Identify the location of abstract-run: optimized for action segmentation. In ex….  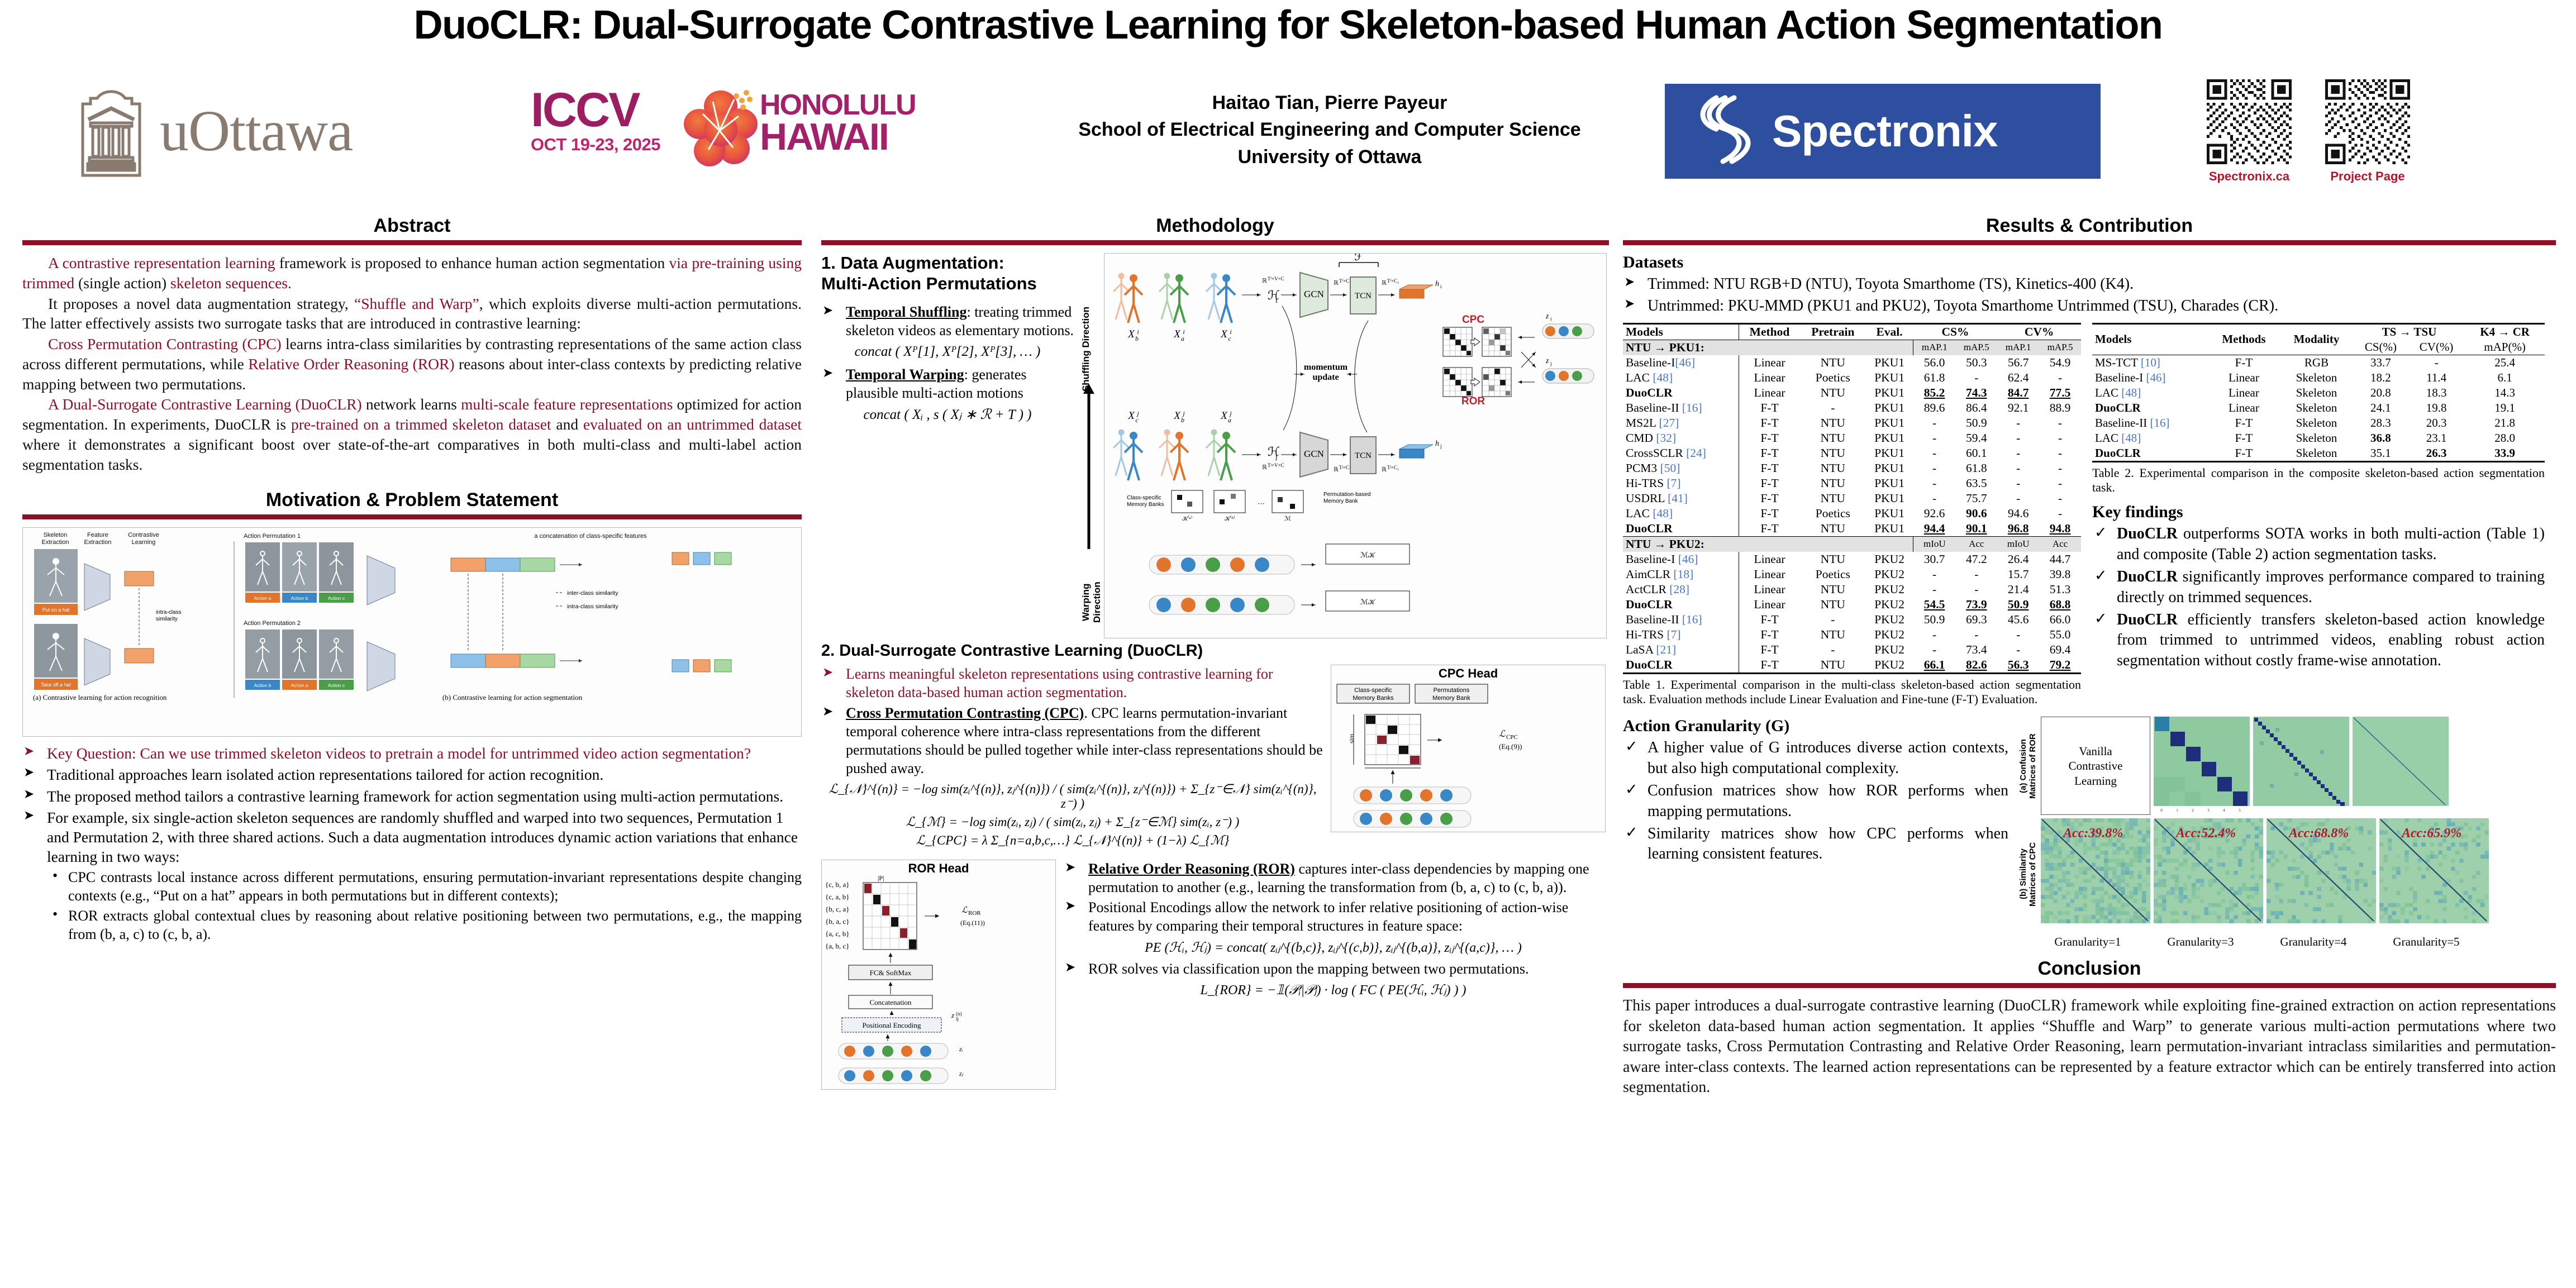
(412, 414).